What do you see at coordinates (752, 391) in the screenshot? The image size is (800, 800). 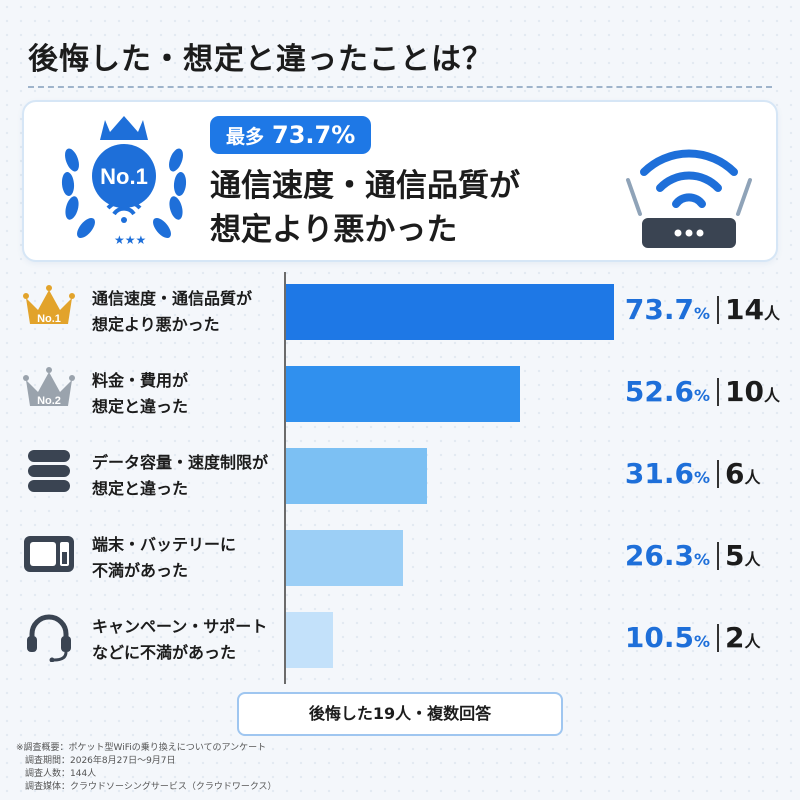 I see `bar-count-2: 10人` at bounding box center [752, 391].